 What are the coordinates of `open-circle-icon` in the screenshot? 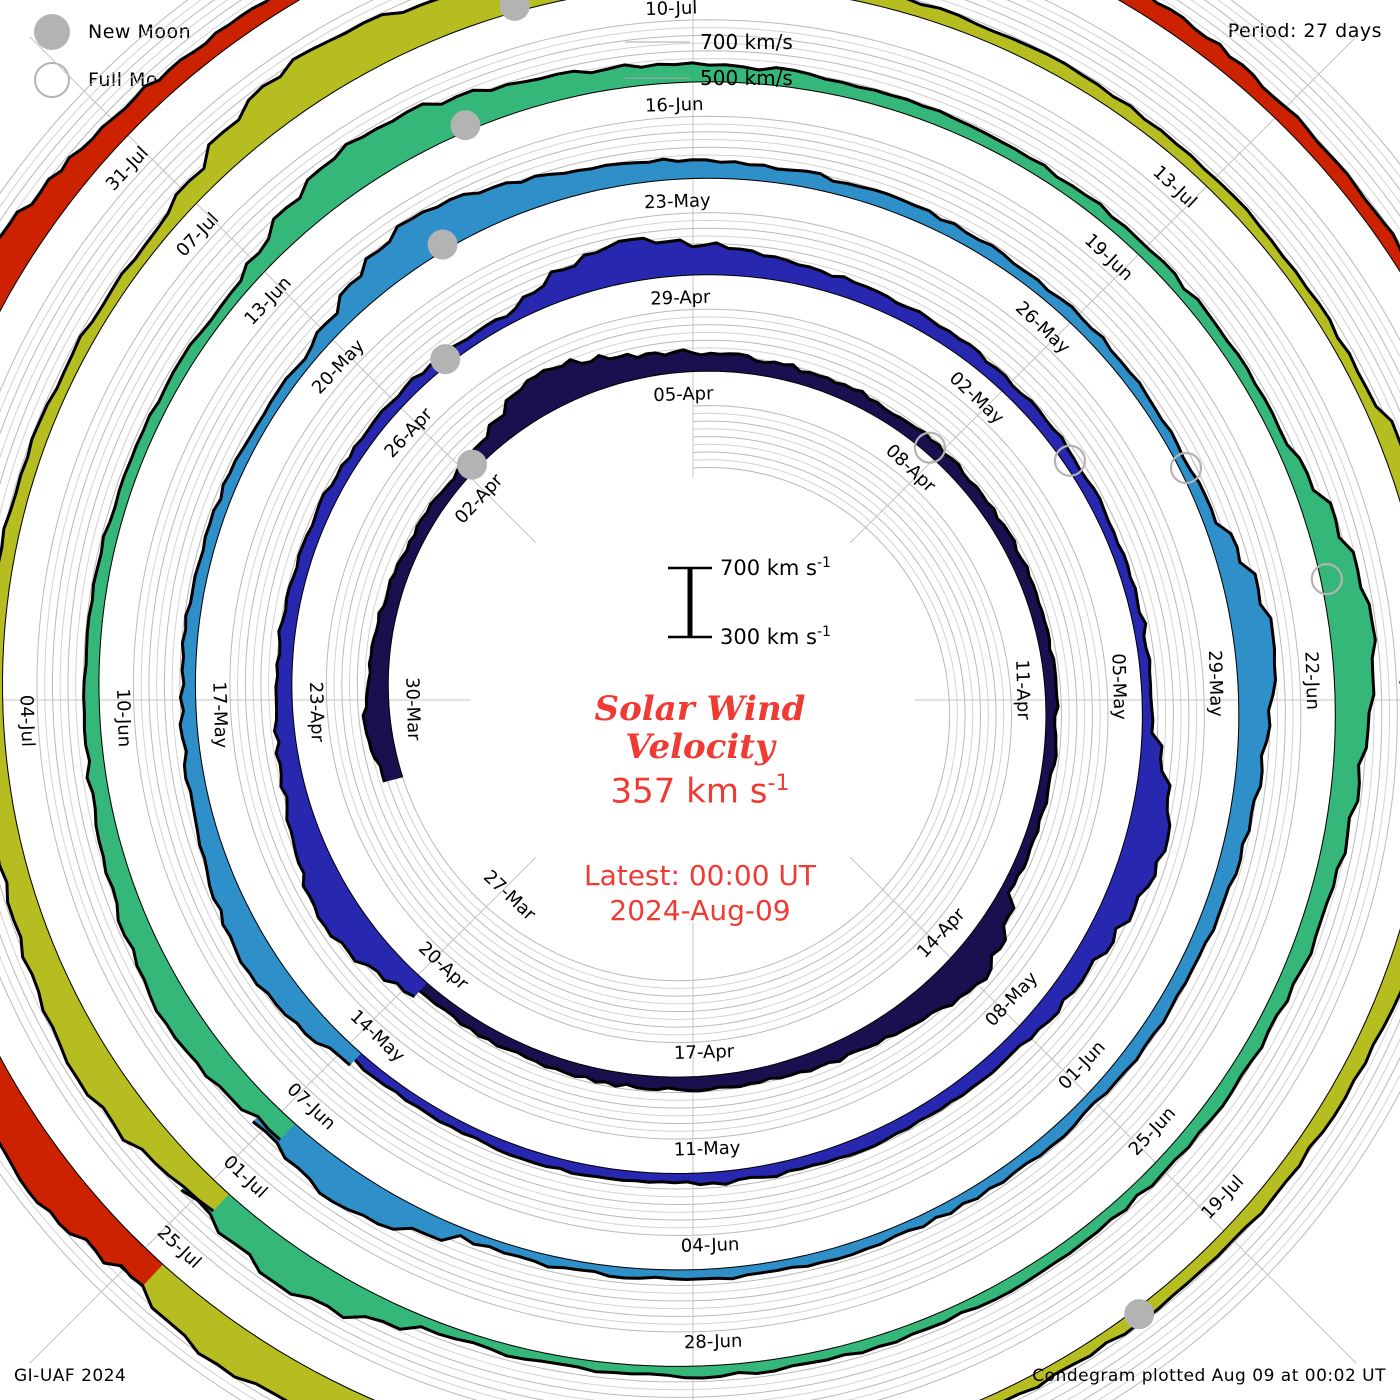 It's located at (52, 80).